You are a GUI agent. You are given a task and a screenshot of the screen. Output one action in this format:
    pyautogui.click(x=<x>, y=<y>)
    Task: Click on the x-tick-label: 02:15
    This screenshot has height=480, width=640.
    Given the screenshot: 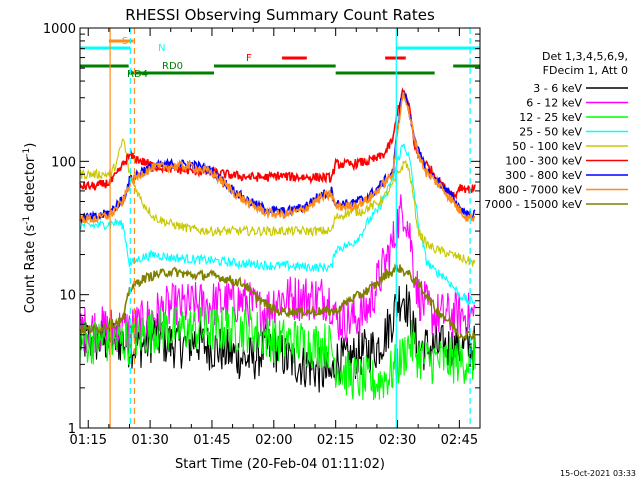 What is the action you would take?
    pyautogui.click(x=335, y=440)
    